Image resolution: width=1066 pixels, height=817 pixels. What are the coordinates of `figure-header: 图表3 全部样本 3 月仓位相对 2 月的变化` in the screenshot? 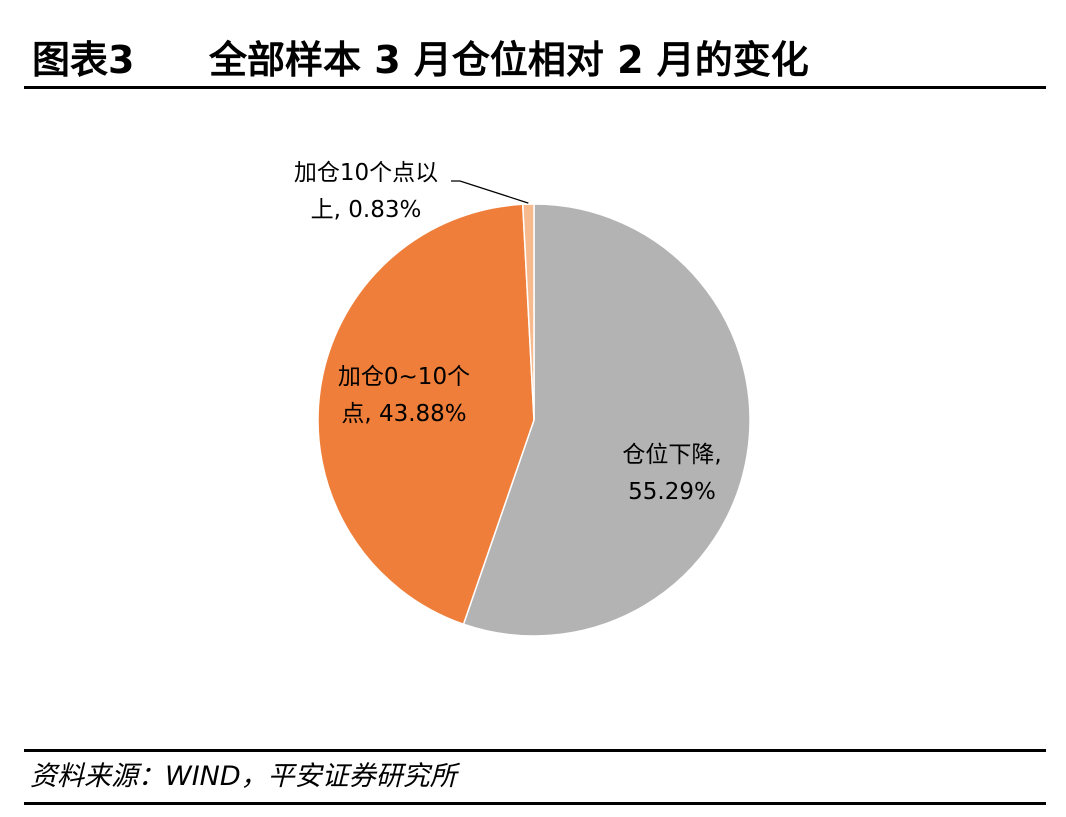 It's located at (535, 61).